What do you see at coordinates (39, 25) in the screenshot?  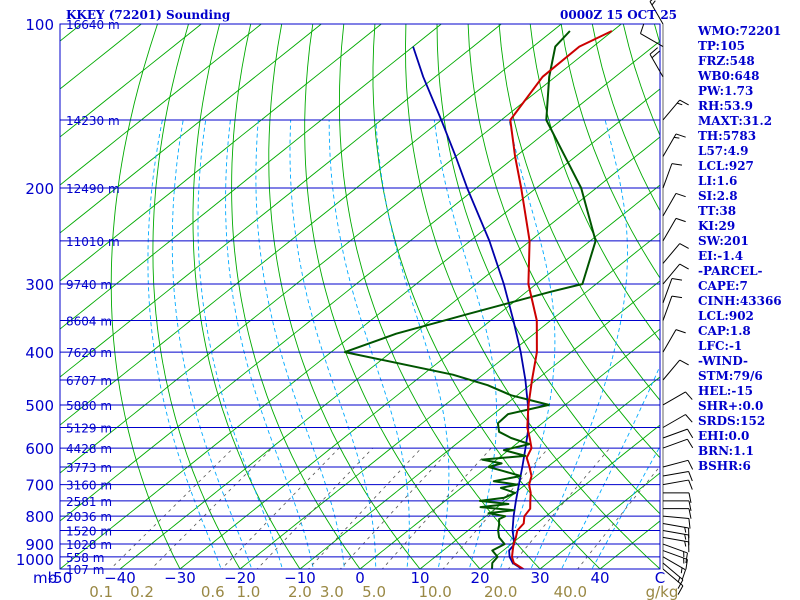 I see `pressure-tick-label: 100` at bounding box center [39, 25].